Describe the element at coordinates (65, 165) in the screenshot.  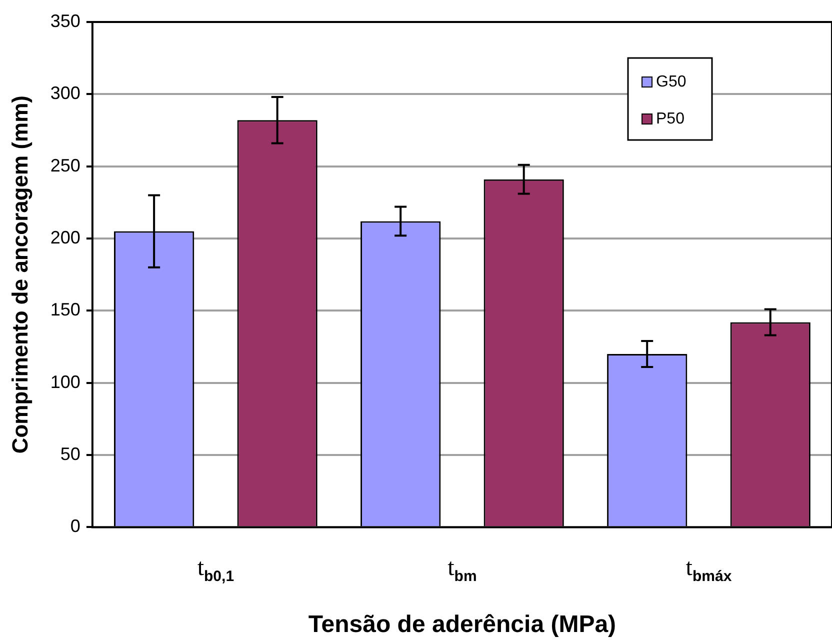
I see `y-tick-label: 250` at that location.